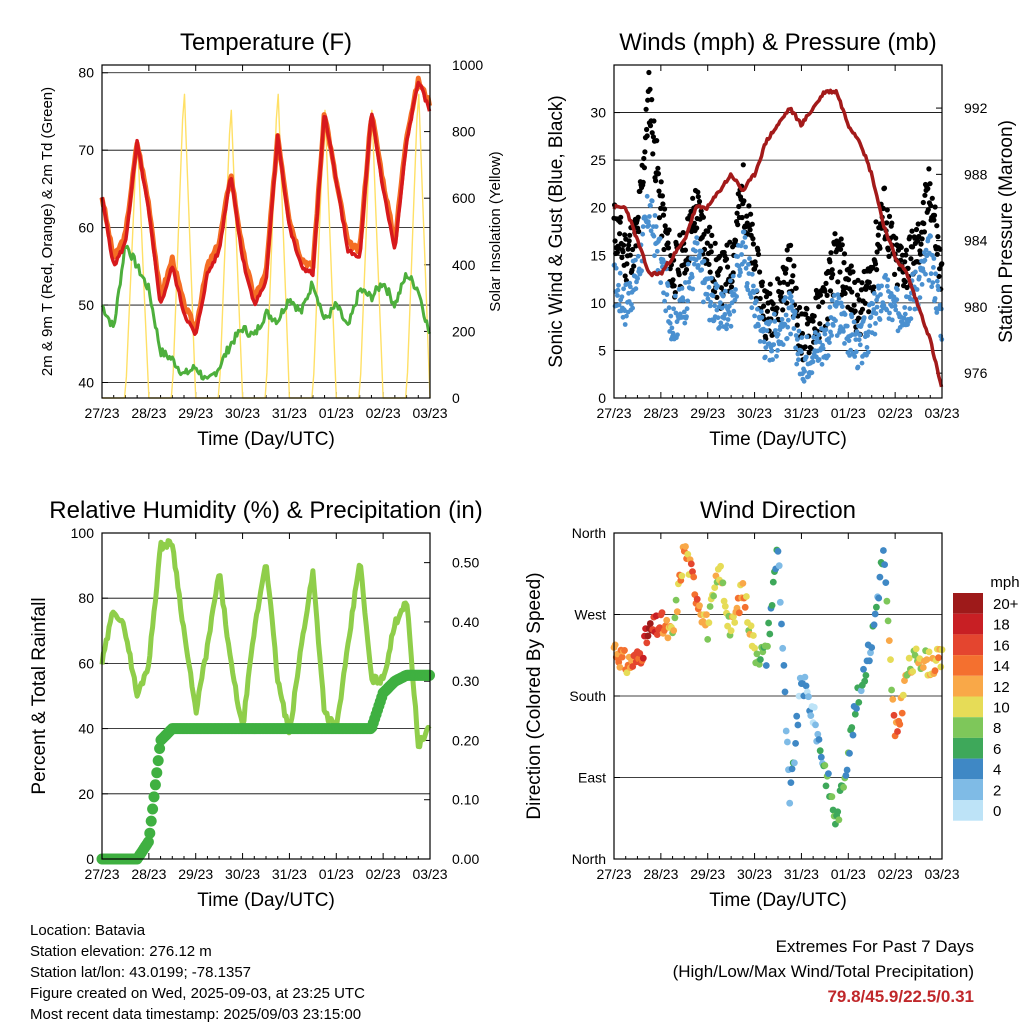 The image size is (1024, 1025). Describe the element at coordinates (266, 696) in the screenshot. I see `plot-frame` at that location.